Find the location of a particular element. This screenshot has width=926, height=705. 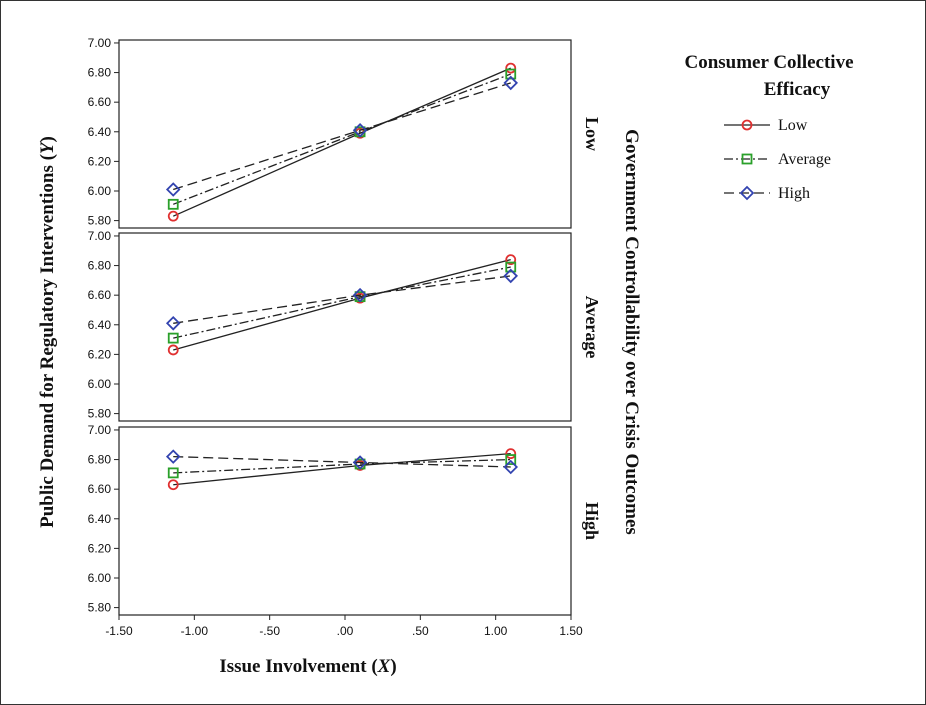

legend-label: Low is located at coordinates (793, 125).